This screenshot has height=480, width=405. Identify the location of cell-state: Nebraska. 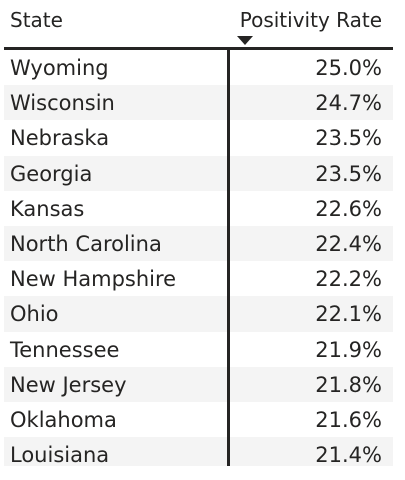
(60, 138).